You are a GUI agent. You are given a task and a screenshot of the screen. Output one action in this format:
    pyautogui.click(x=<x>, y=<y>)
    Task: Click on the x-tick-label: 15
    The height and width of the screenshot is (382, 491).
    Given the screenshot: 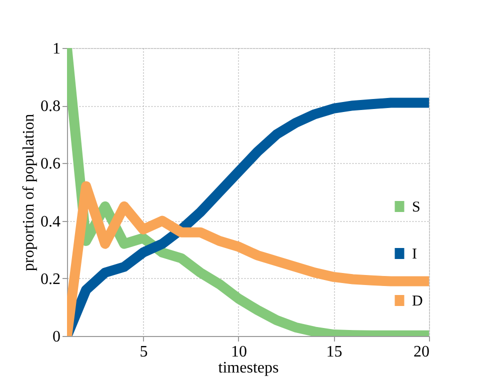 What is the action you would take?
    pyautogui.click(x=334, y=352)
    